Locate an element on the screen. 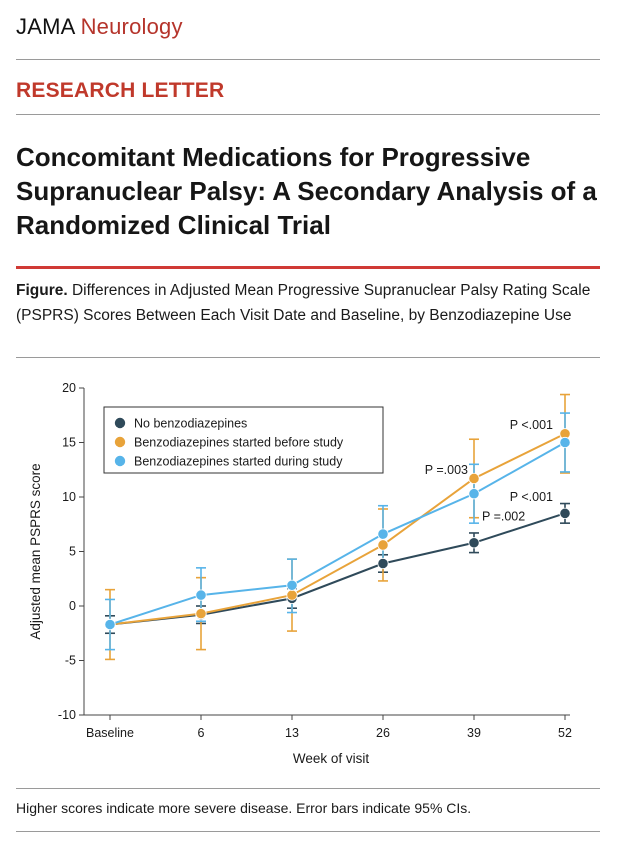 This screenshot has width=618, height=852. legend-label: No benzodiazepines is located at coordinates (190, 424).